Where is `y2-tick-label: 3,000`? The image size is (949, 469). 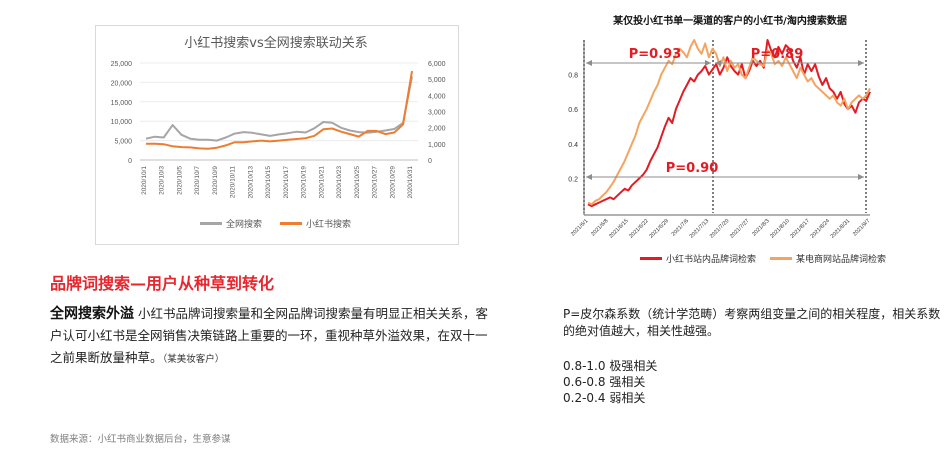
y2-tick-label: 3,000 is located at coordinates (437, 113).